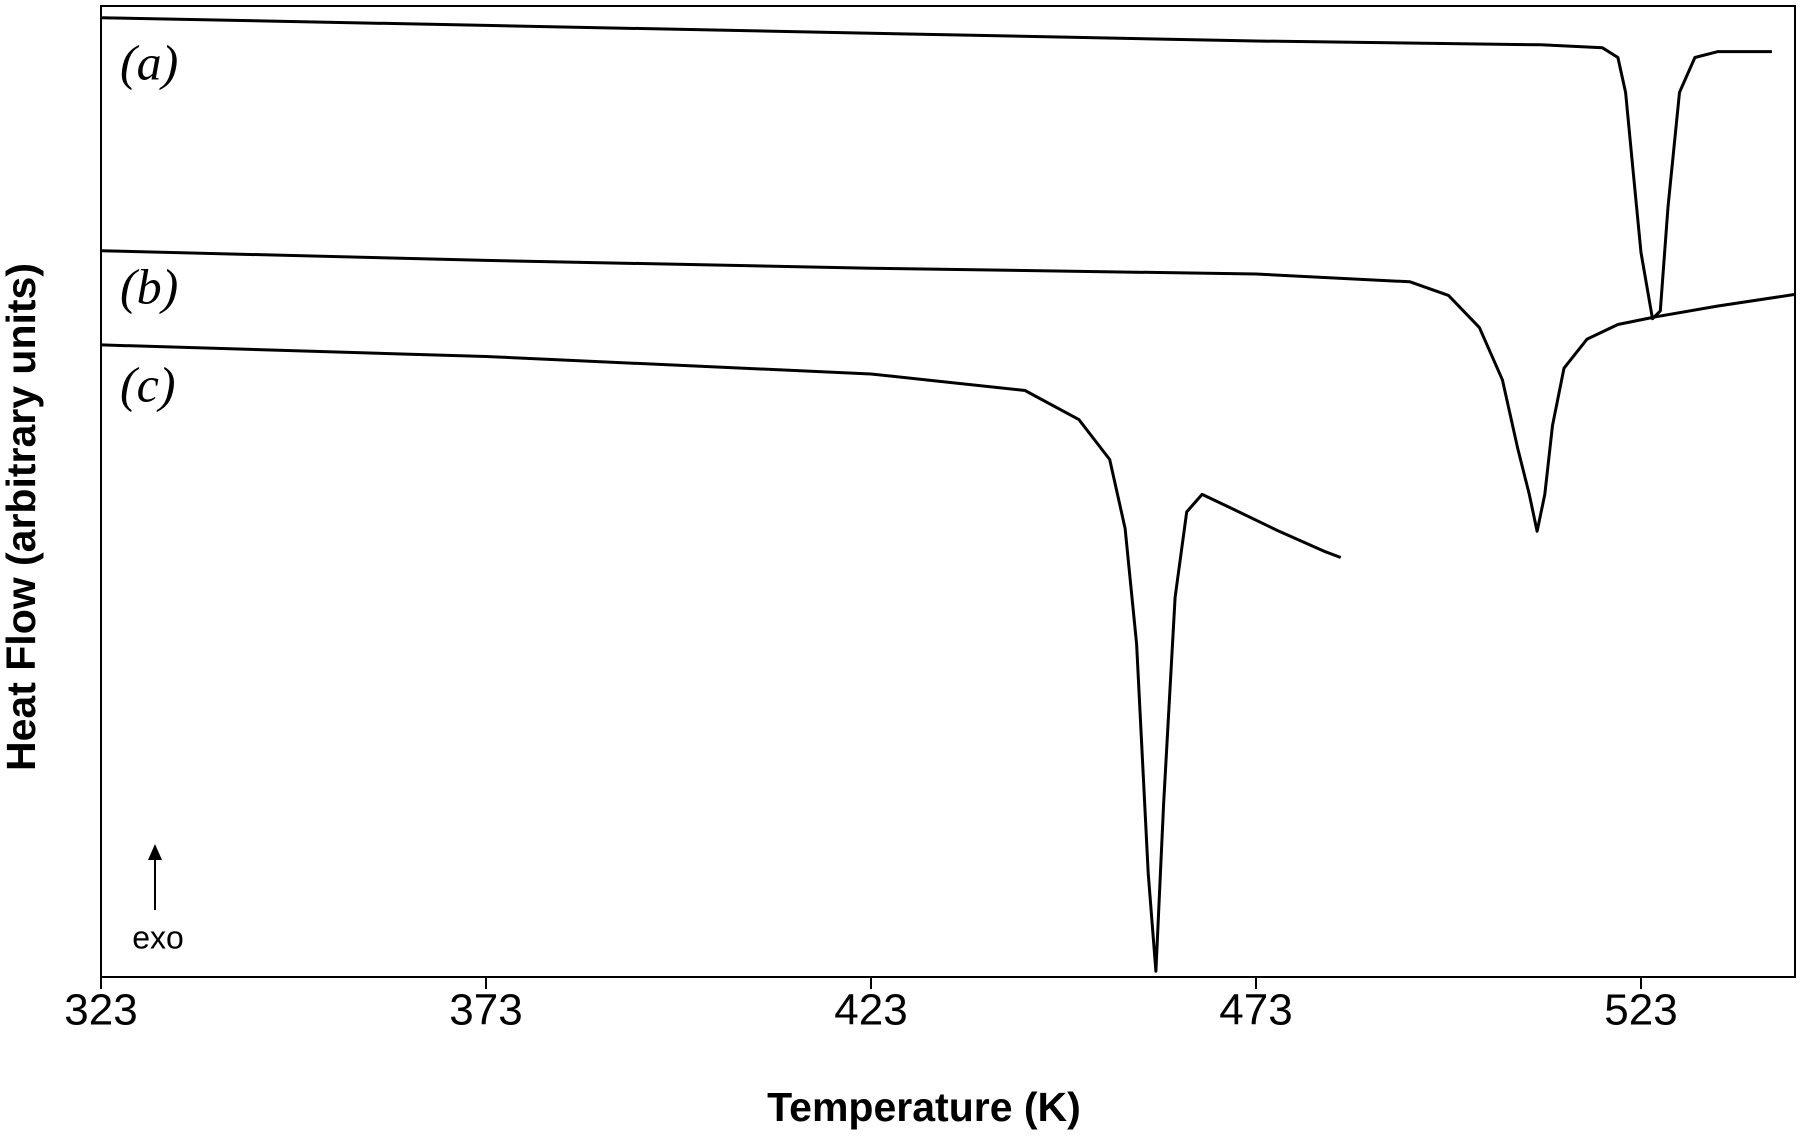 The image size is (1800, 1142). What do you see at coordinates (1255, 1010) in the screenshot?
I see `x-tick-label: 473` at bounding box center [1255, 1010].